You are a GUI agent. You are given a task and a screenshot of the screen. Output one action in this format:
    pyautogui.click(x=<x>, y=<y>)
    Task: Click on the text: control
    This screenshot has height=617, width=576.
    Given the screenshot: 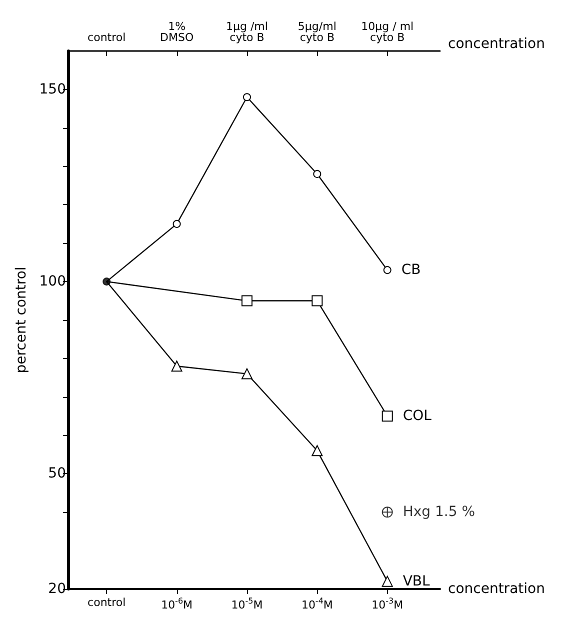 What is the action you would take?
    pyautogui.click(x=107, y=37)
    